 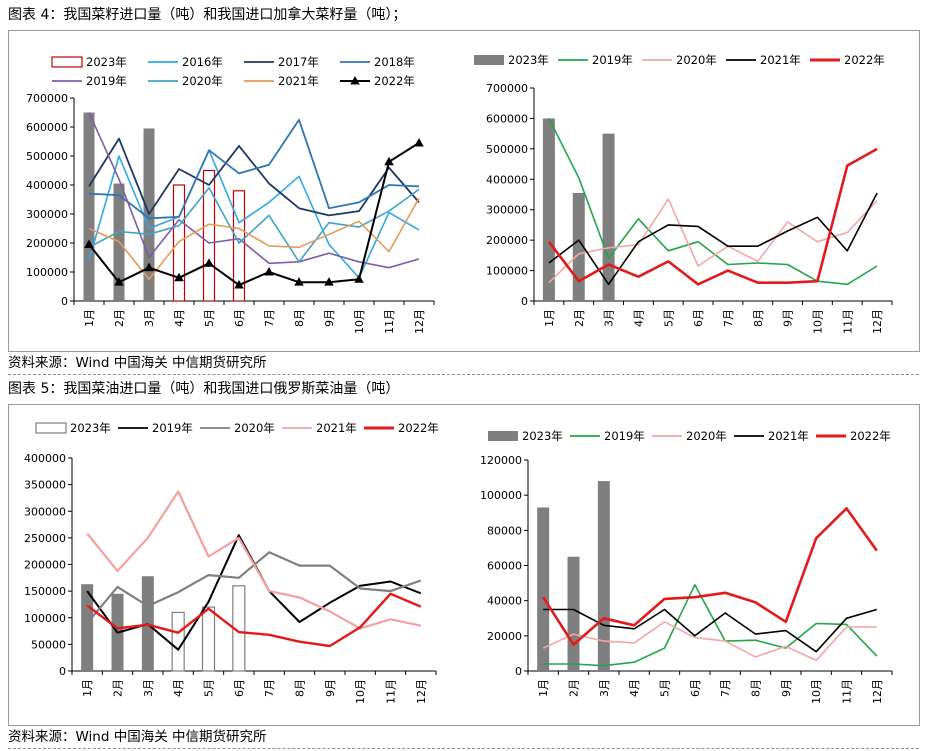 What do you see at coordinates (48, 644) in the screenshot?
I see `y-tick-label: 50000` at bounding box center [48, 644].